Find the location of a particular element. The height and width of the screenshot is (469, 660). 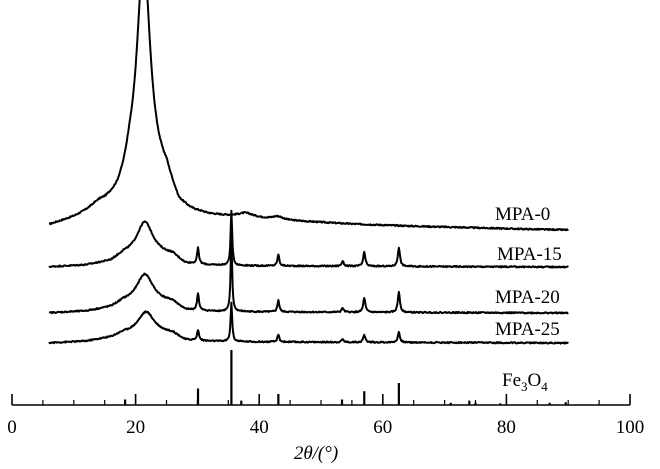

x-axis: 0 20 40 60 80 100 is located at coordinates (325, 416).